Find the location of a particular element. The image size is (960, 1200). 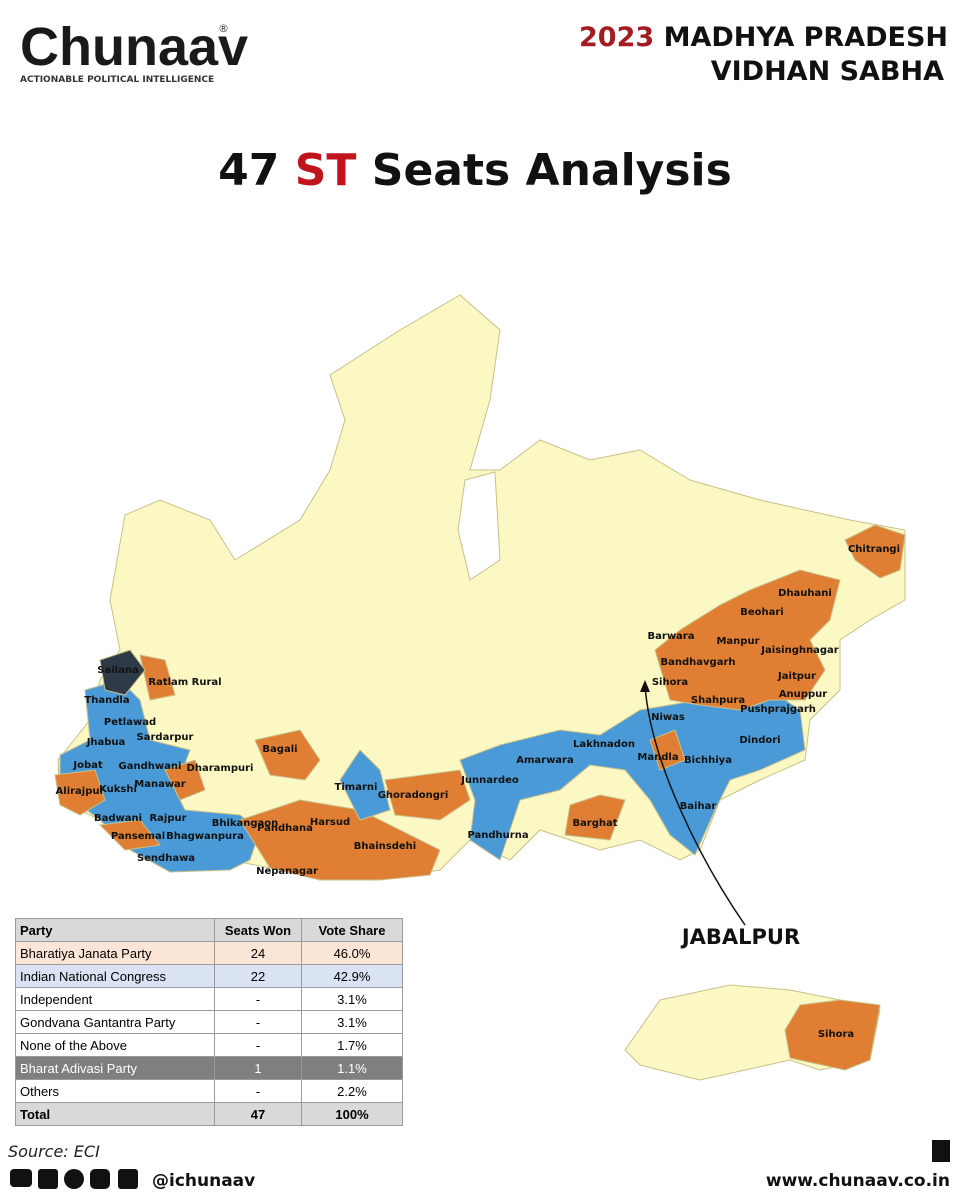

seat-label: Mandla is located at coordinates (657, 757).